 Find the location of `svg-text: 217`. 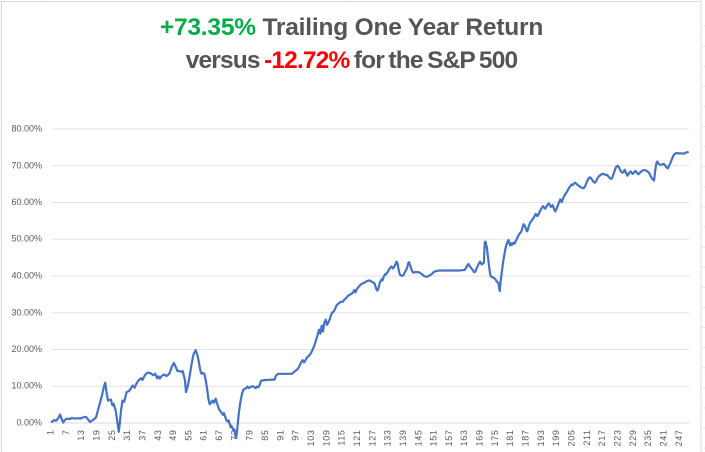

svg-text: 217 is located at coordinates (602, 438).